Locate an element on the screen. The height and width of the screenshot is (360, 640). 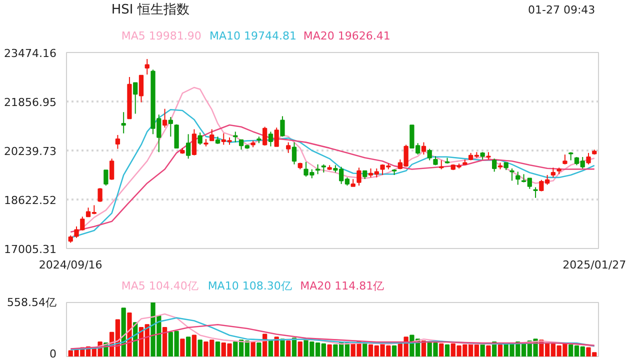
y-tick-label: 20239.73 is located at coordinates (30, 151).